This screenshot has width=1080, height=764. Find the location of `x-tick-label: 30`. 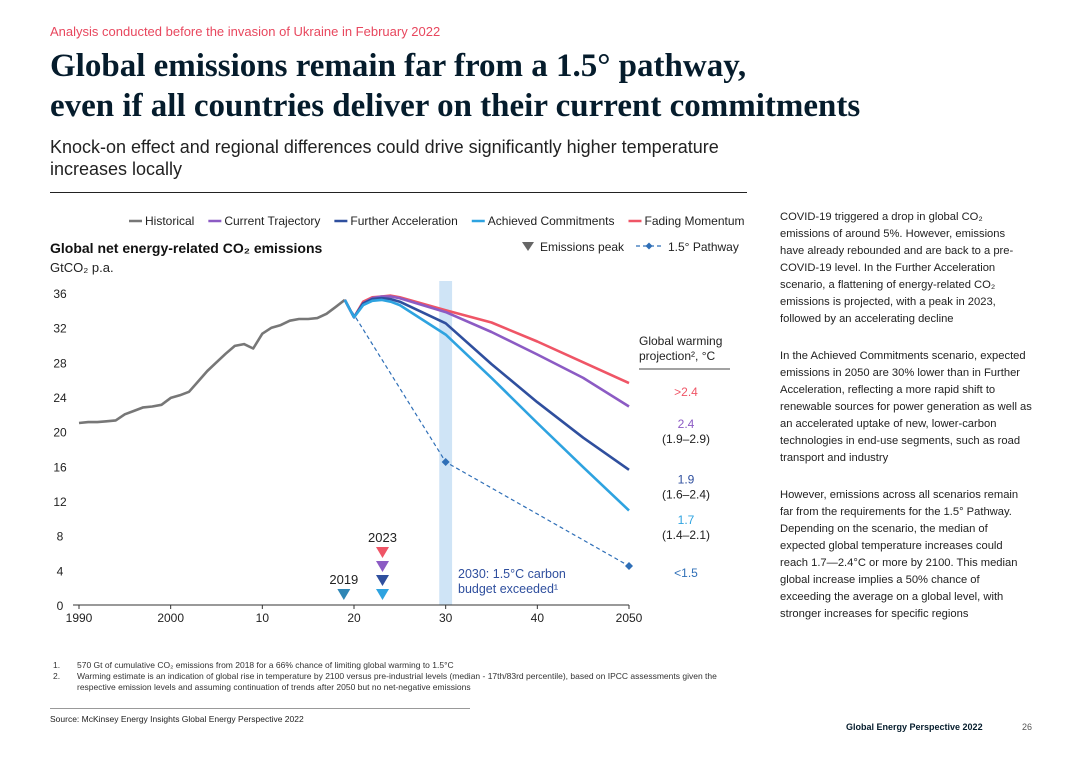

x-tick-label: 30 is located at coordinates (446, 618).